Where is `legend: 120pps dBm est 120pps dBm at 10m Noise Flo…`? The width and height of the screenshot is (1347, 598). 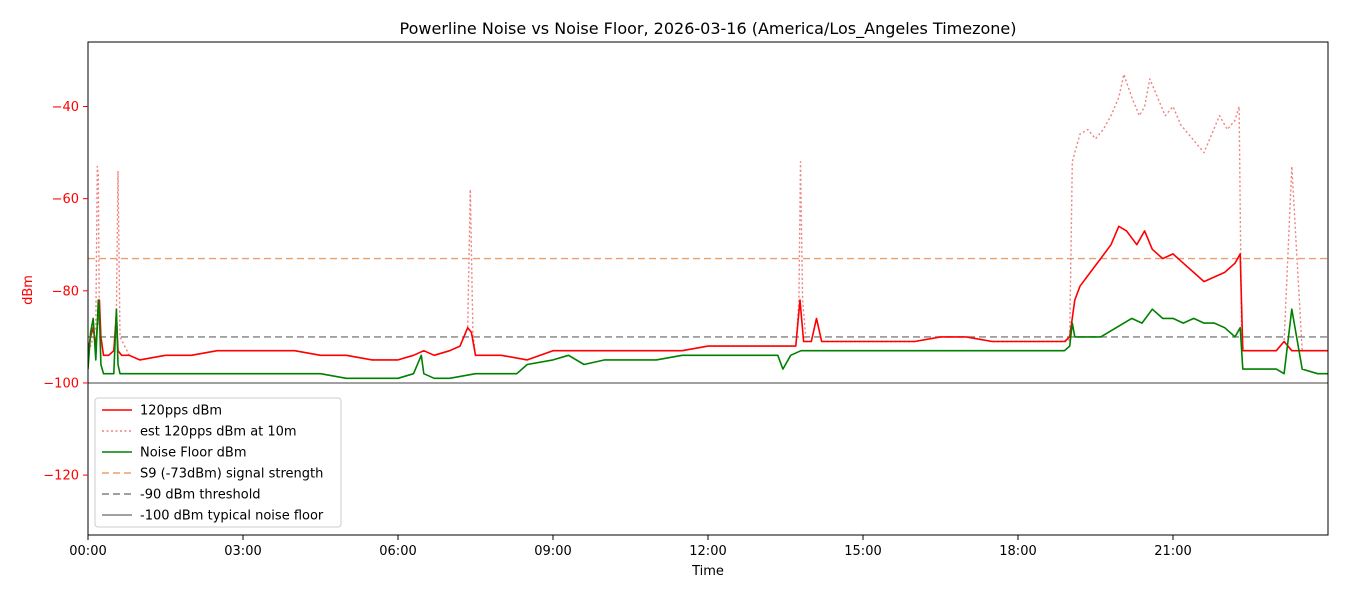
legend: 120pps dBm est 120pps dBm at 10m Noise Flo… is located at coordinates (218, 462).